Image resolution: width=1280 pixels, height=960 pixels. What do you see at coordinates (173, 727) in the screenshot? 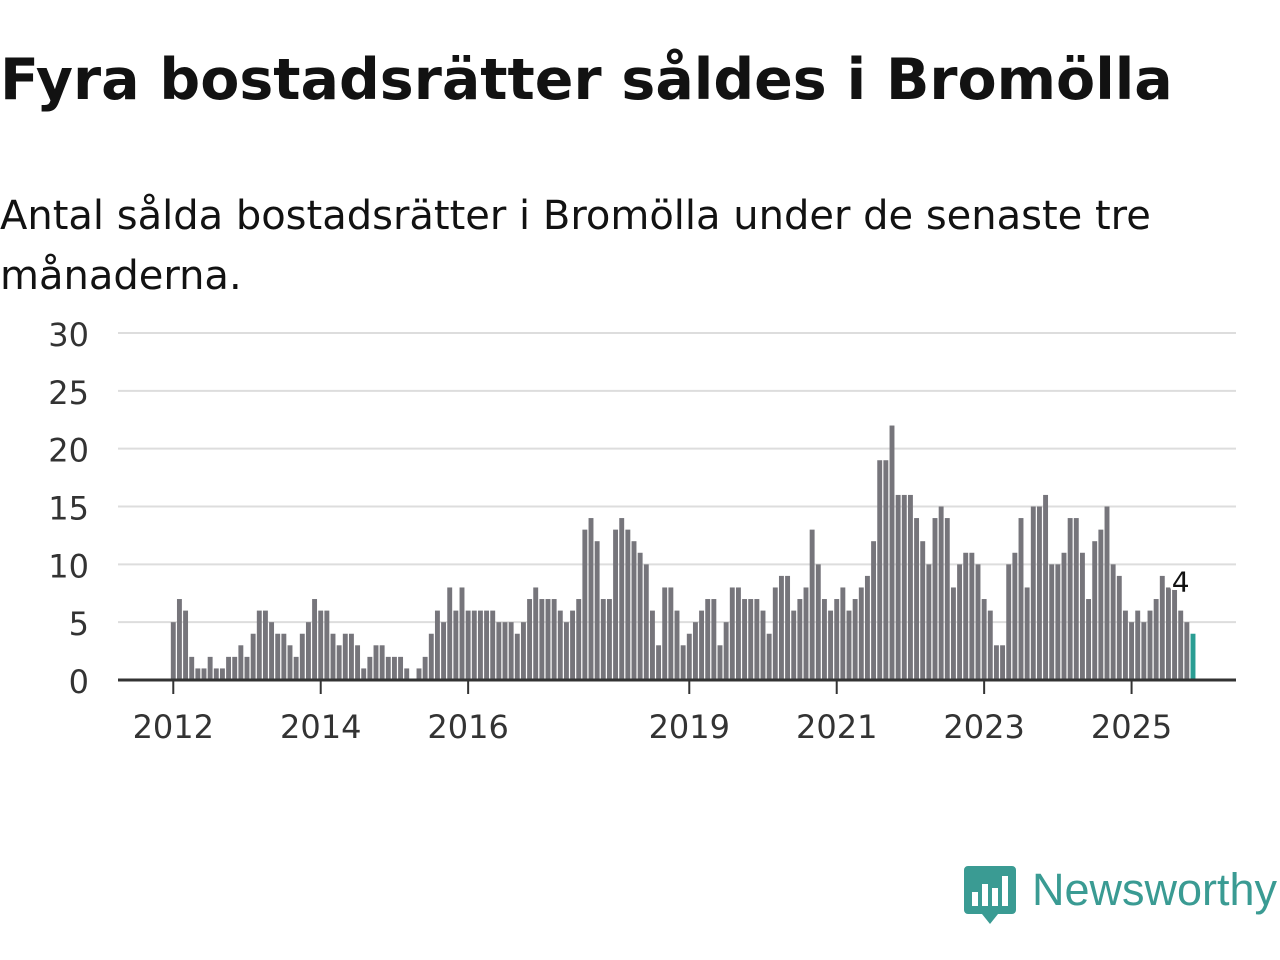
I see `x-tick-label: 2012` at bounding box center [173, 727].